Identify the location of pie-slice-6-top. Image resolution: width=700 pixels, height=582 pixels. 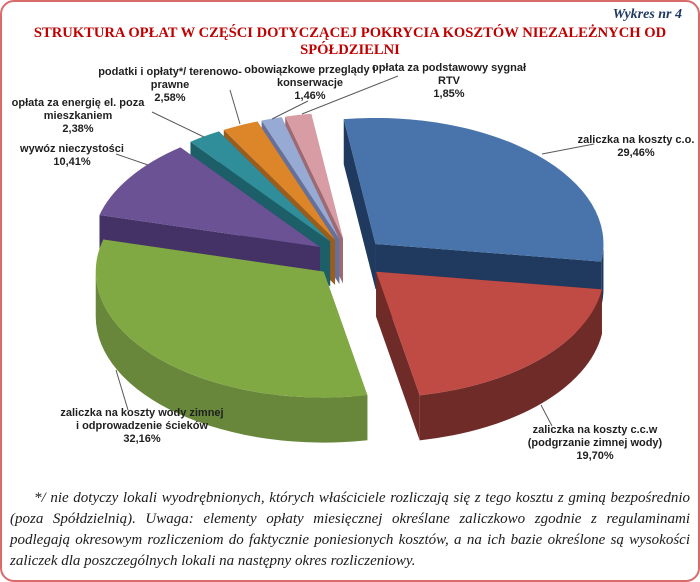
(300, 178).